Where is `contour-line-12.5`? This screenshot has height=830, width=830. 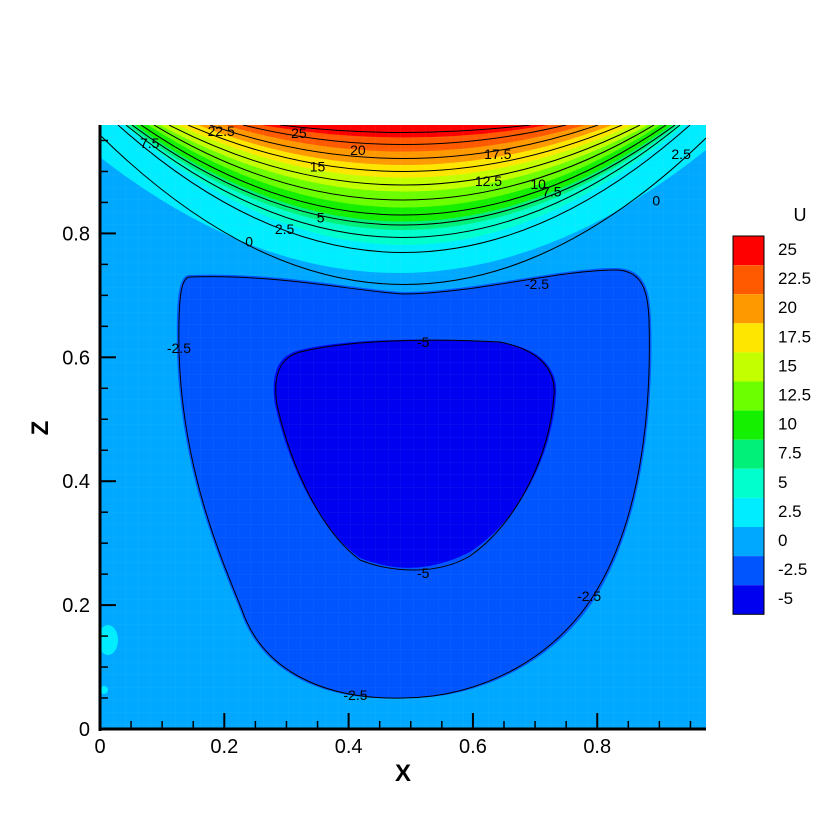
contour-line-12.5 is located at coordinates (404, 163).